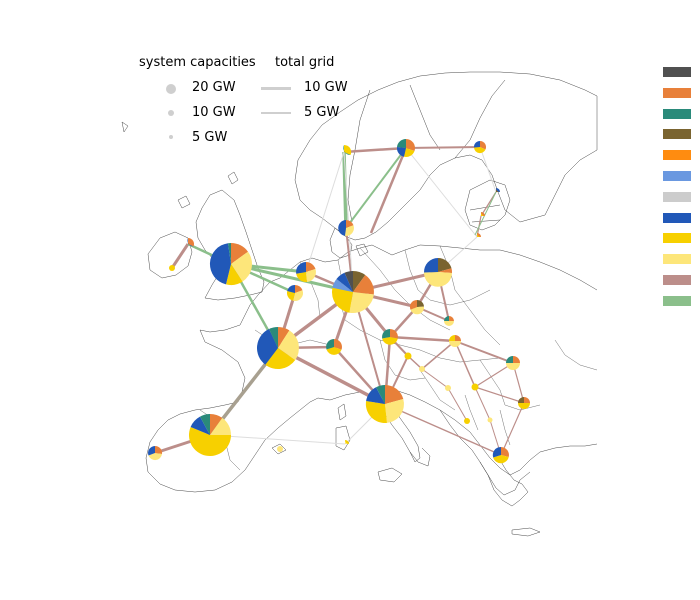 Image resolution: width=700 pixels, height=600 pixels. What do you see at coordinates (334, 347) in the screenshot?
I see `node-pie-ch` at bounding box center [334, 347].